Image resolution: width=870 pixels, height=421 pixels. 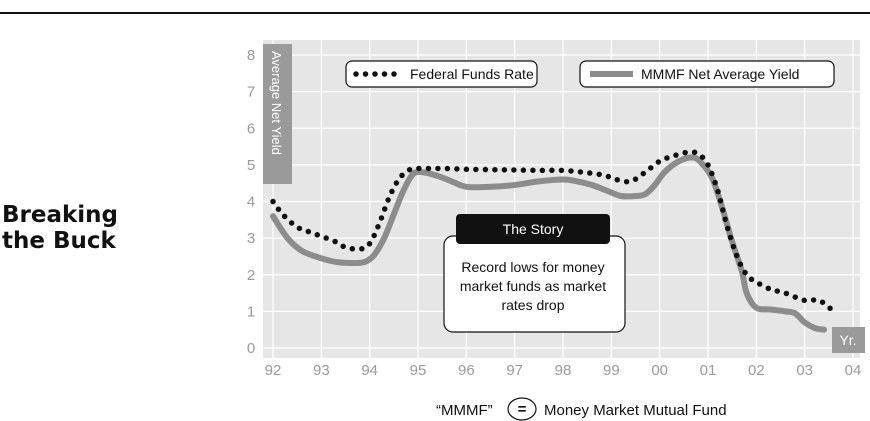 I want to click on x-tick-label: 02, so click(x=756, y=370).